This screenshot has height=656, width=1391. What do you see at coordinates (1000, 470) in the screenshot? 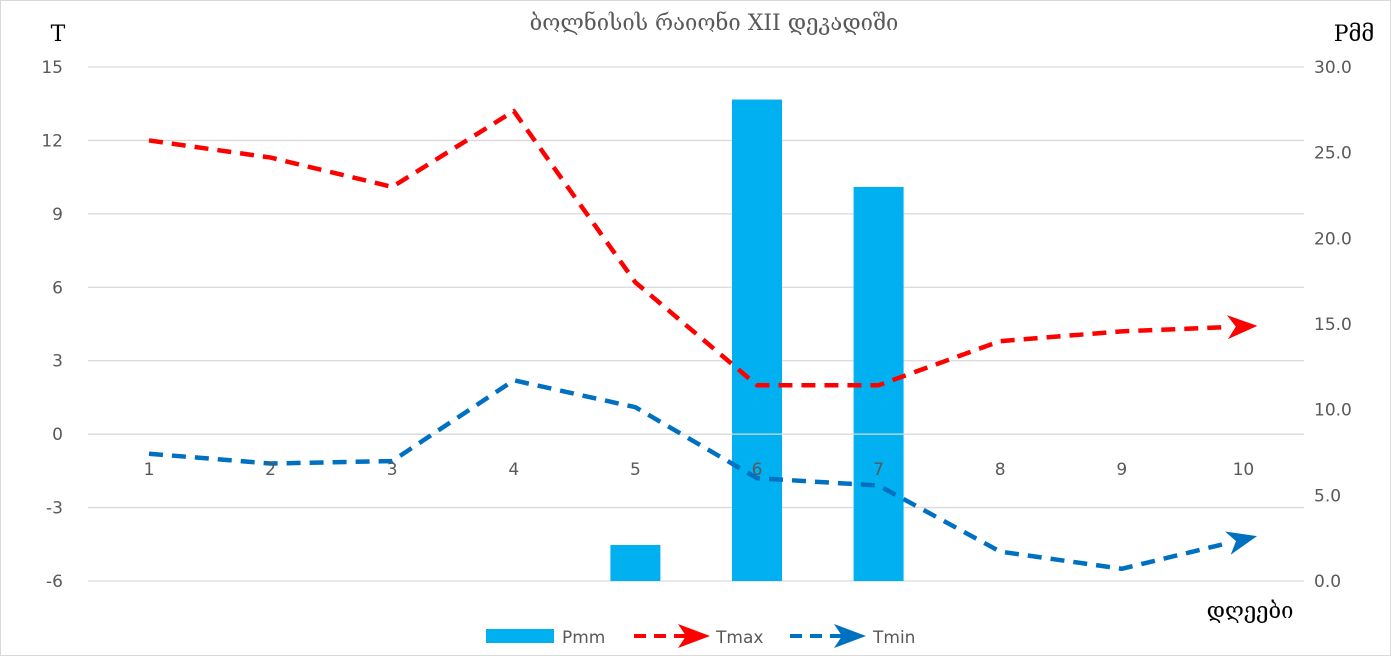
I see `x-category-label: 8` at bounding box center [1000, 470].